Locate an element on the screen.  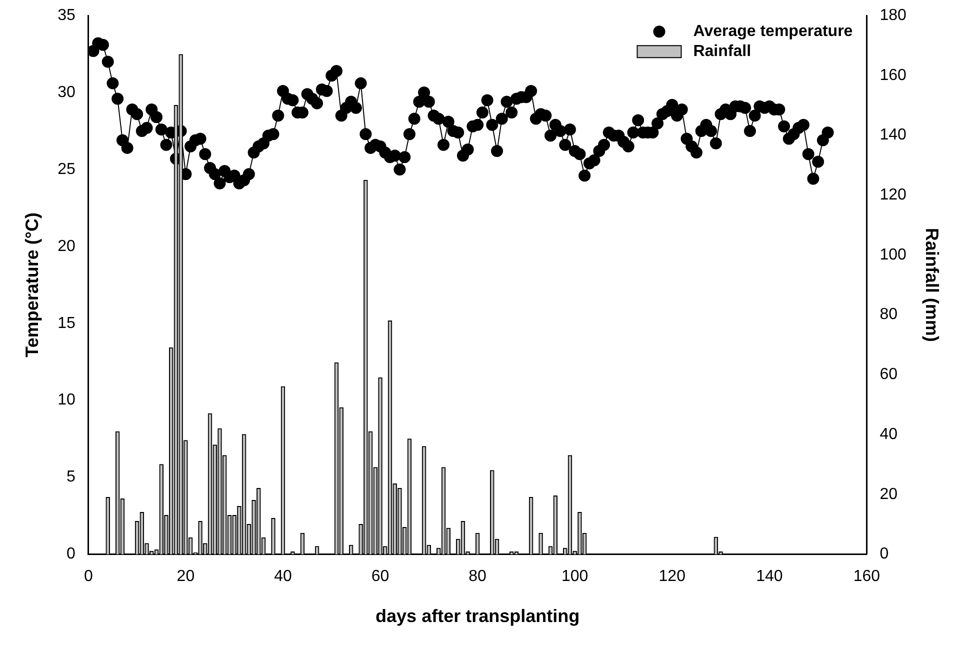
x-tick-label: 80 is located at coordinates (477, 577).